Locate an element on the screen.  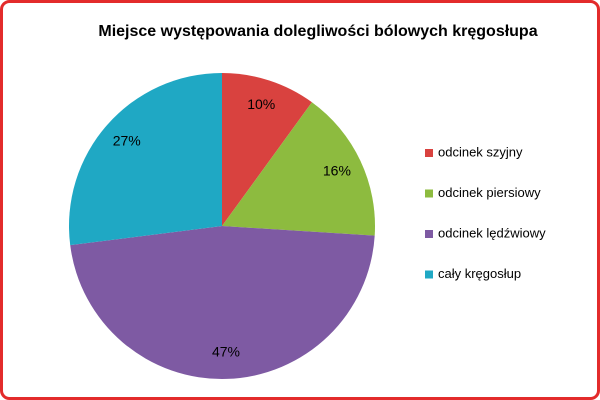
data-label: 10% is located at coordinates (261, 104).